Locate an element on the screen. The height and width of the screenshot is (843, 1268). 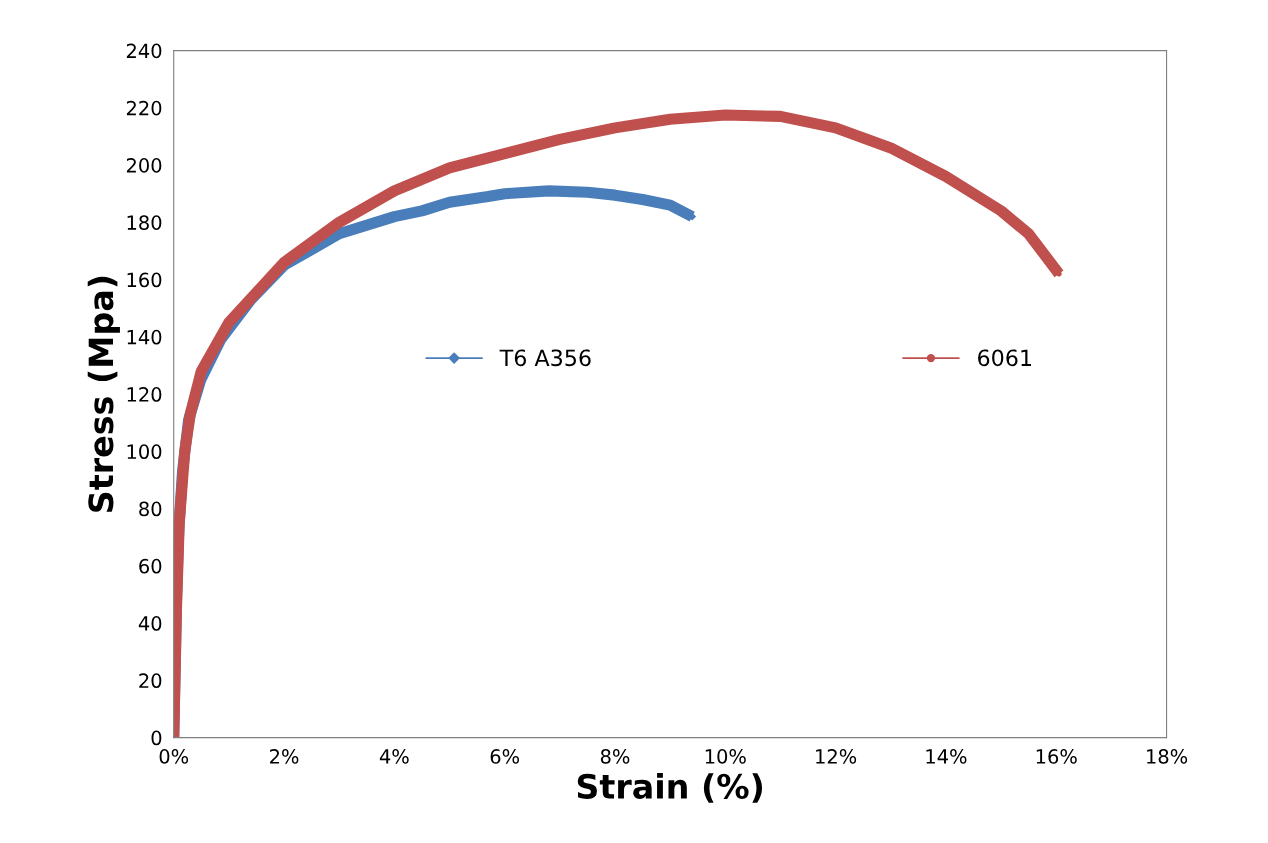
y-tick-label: 240 is located at coordinates (144, 51).